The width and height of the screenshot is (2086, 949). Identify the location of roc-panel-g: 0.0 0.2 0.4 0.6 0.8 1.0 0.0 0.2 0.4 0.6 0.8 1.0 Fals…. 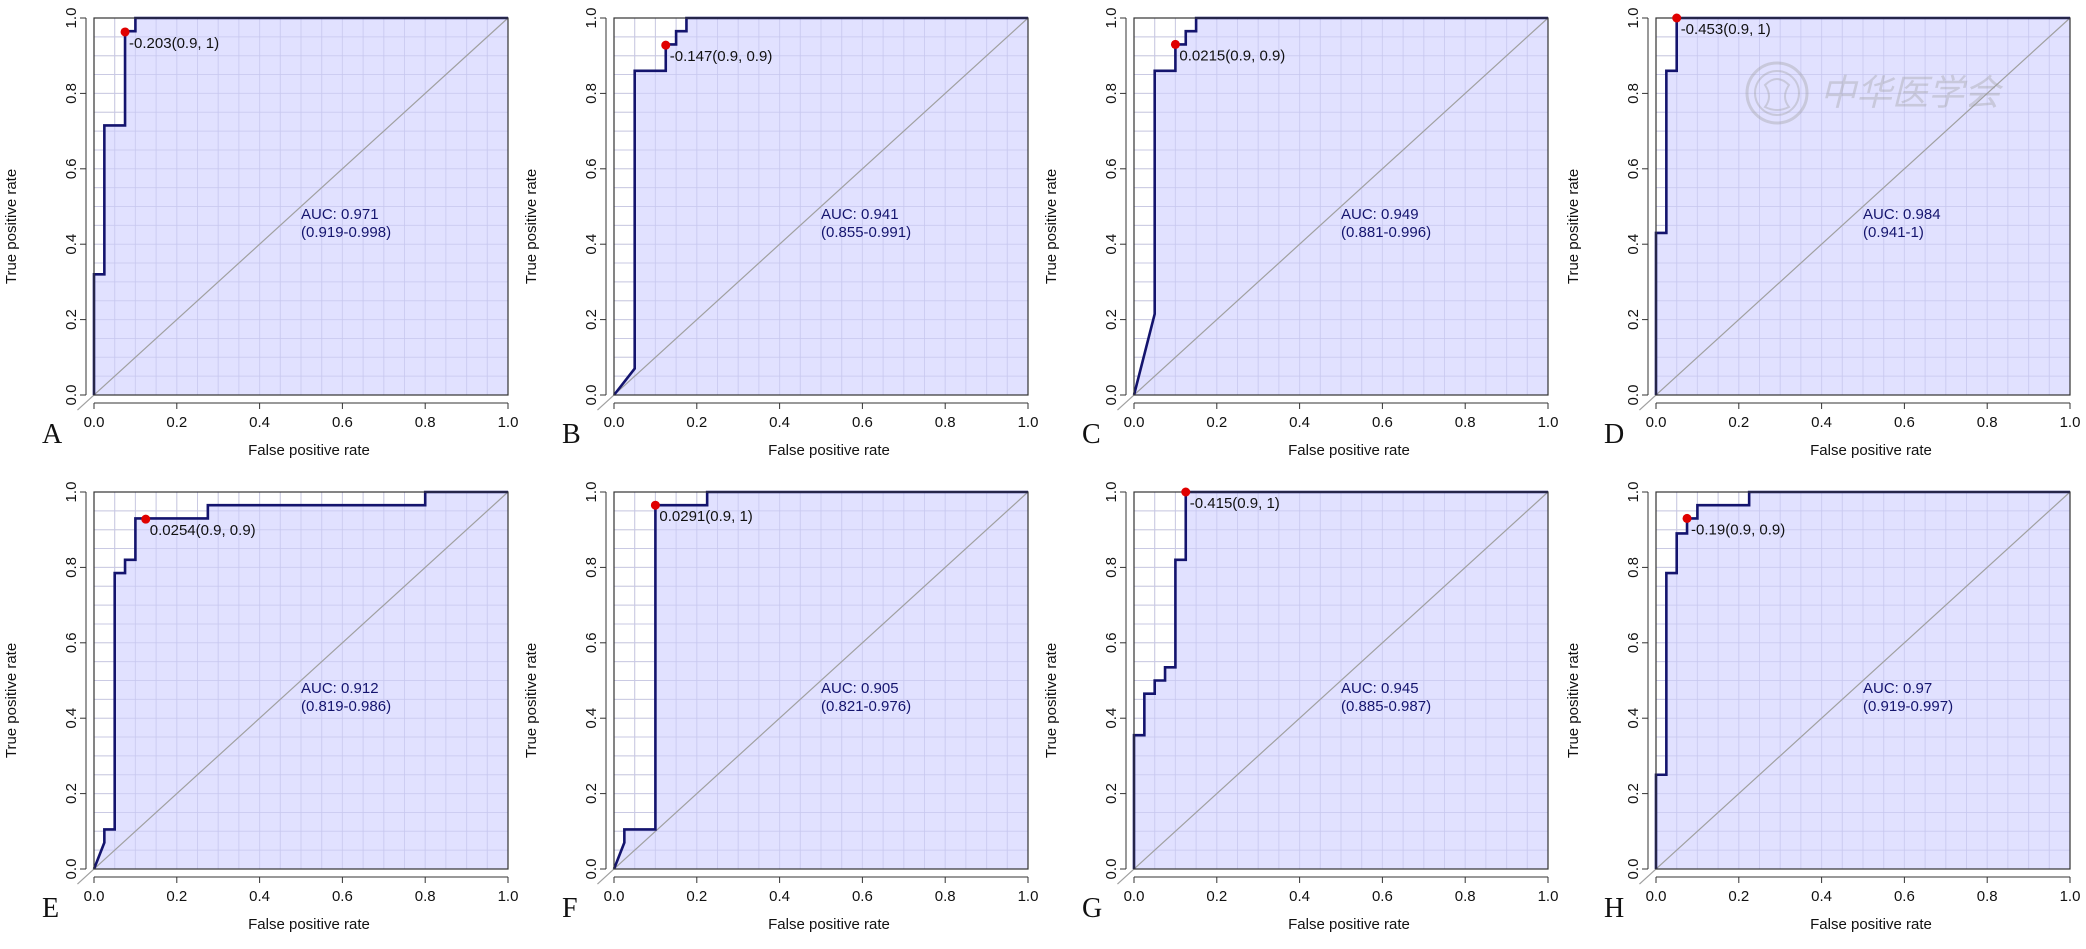
(1301, 707).